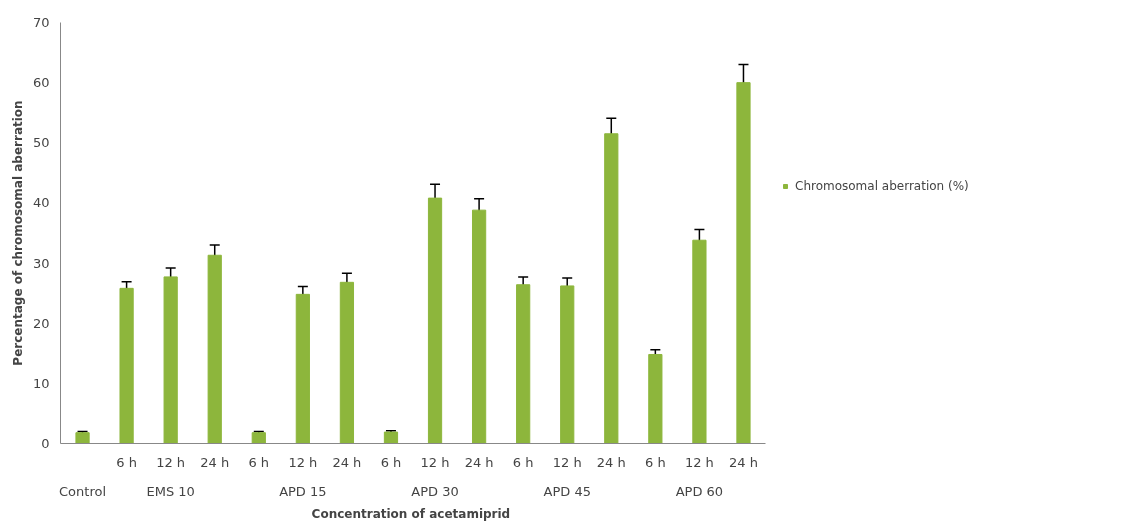  What do you see at coordinates (41, 22) in the screenshot?
I see `y-tick-label: 70` at bounding box center [41, 22].